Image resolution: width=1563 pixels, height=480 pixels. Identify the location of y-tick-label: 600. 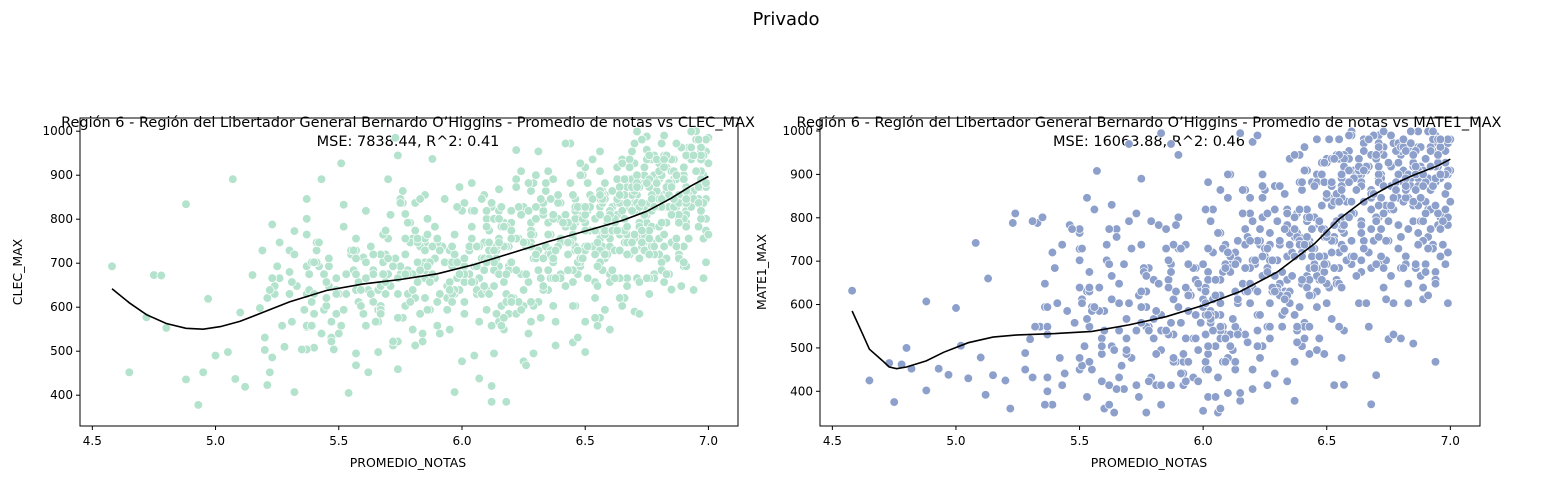
(801, 305).